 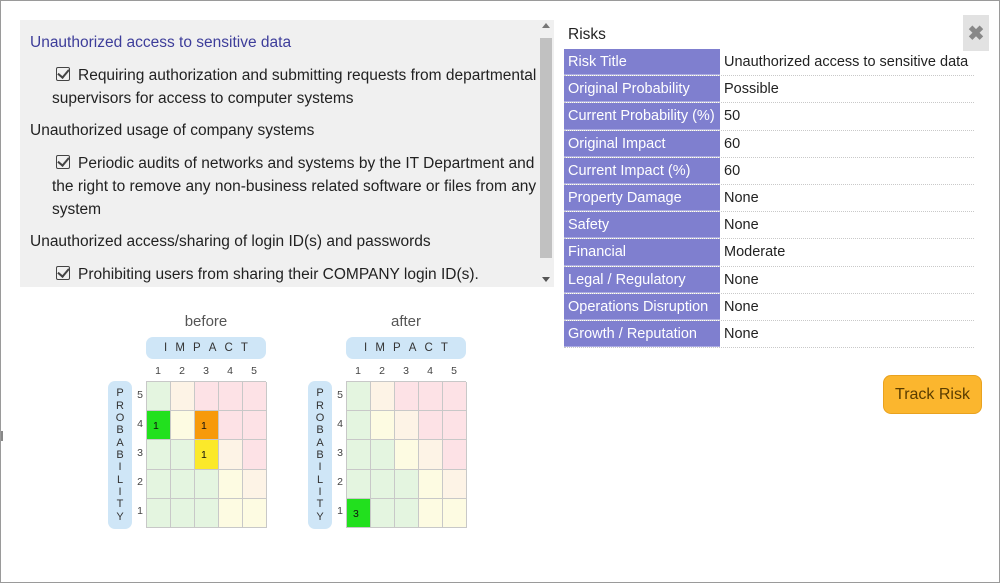 I want to click on probability-letter: L, so click(x=120, y=479).